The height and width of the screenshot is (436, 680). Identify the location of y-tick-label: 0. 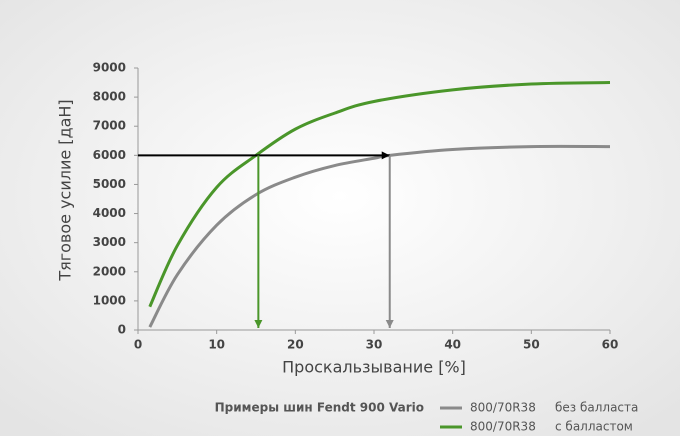
(122, 330).